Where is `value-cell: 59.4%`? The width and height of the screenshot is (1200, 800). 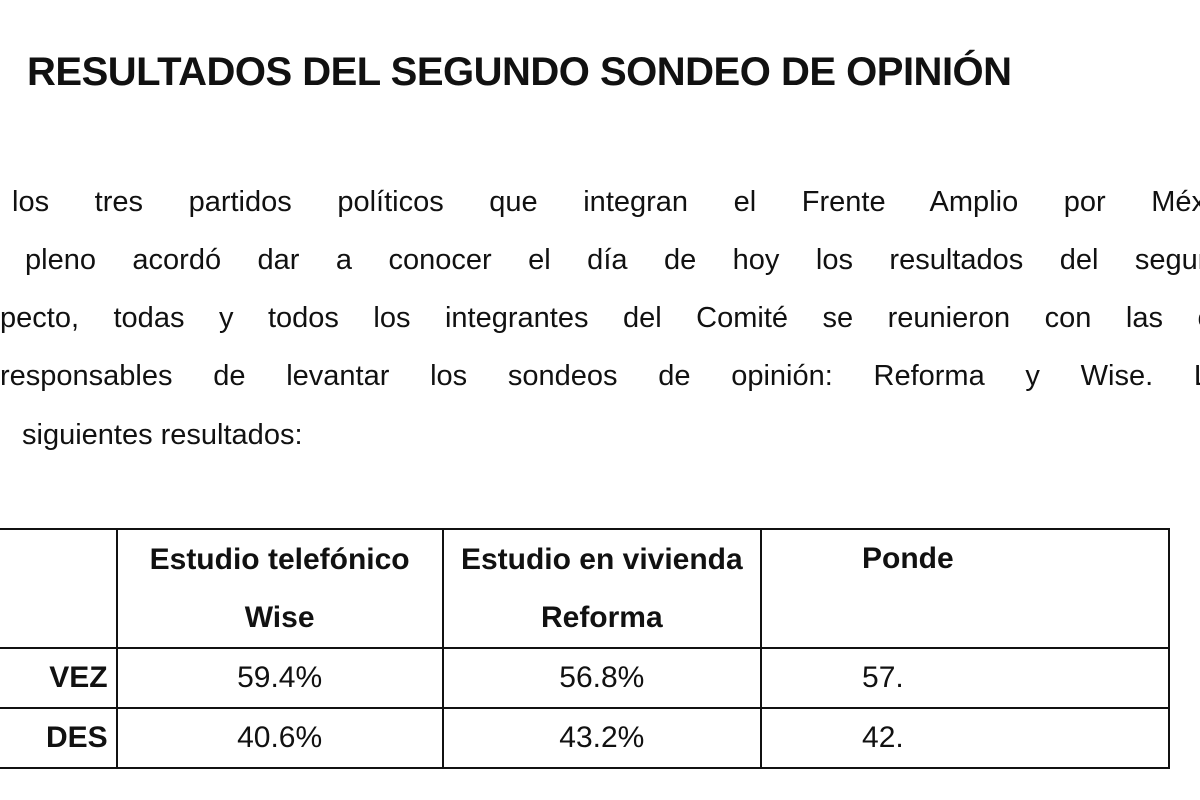 value-cell: 59.4% is located at coordinates (279, 678).